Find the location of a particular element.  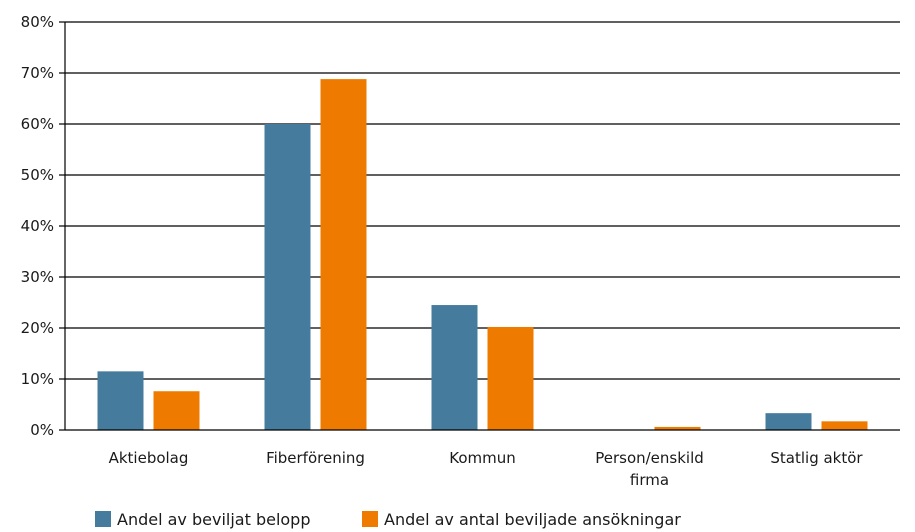

y-tick-label: 80% is located at coordinates (37, 22).